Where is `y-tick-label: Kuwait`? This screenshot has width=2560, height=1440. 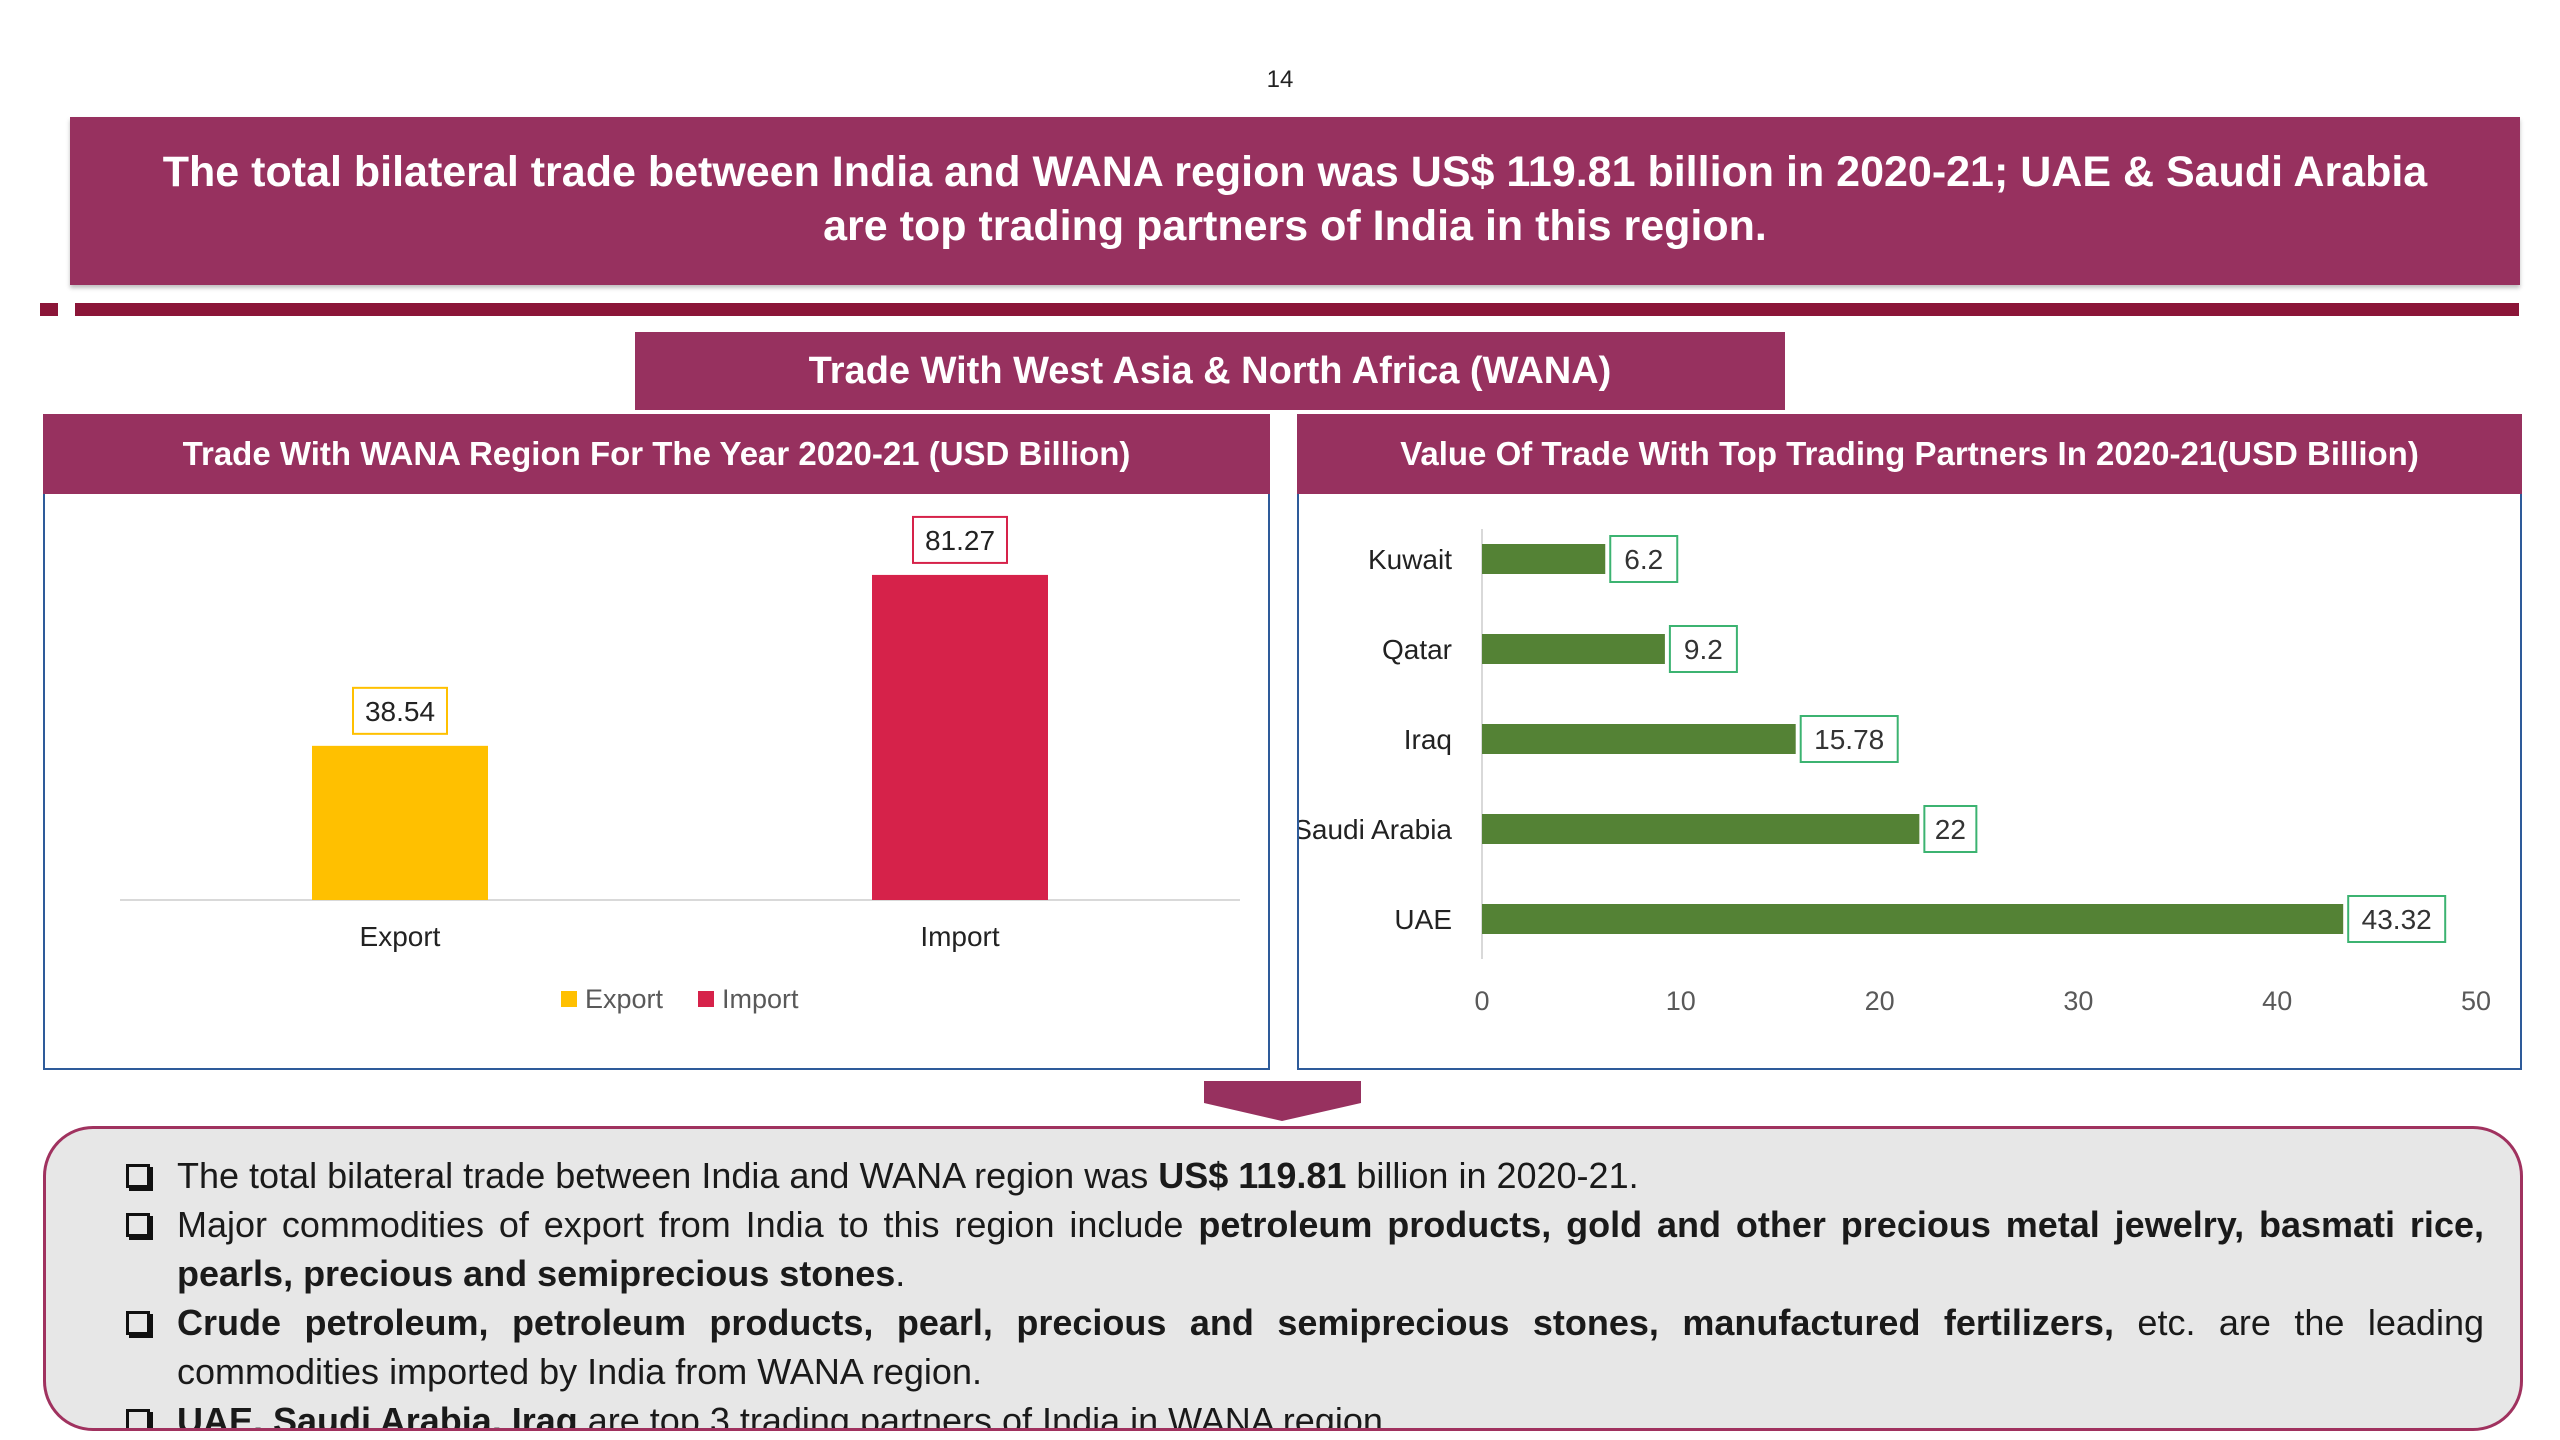
y-tick-label: Kuwait is located at coordinates (1410, 559).